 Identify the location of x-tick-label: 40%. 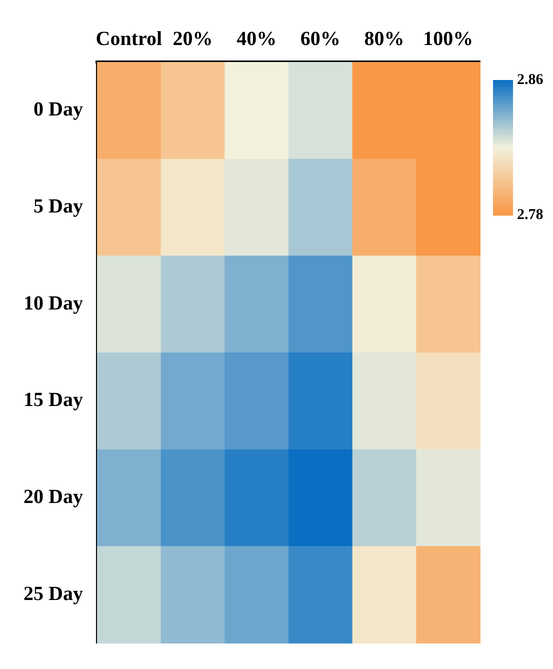
(256, 39).